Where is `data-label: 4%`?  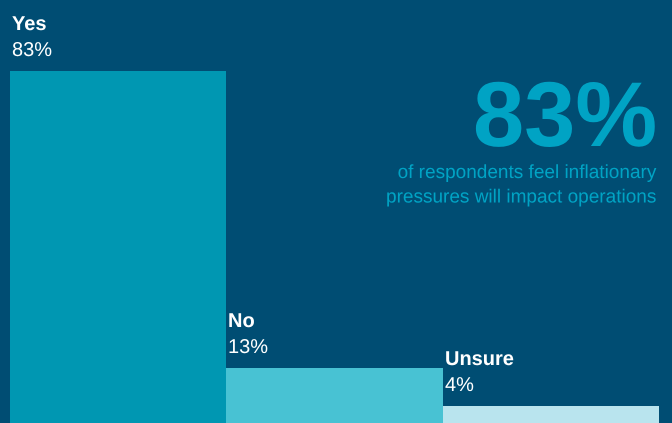 data-label: 4% is located at coordinates (459, 385).